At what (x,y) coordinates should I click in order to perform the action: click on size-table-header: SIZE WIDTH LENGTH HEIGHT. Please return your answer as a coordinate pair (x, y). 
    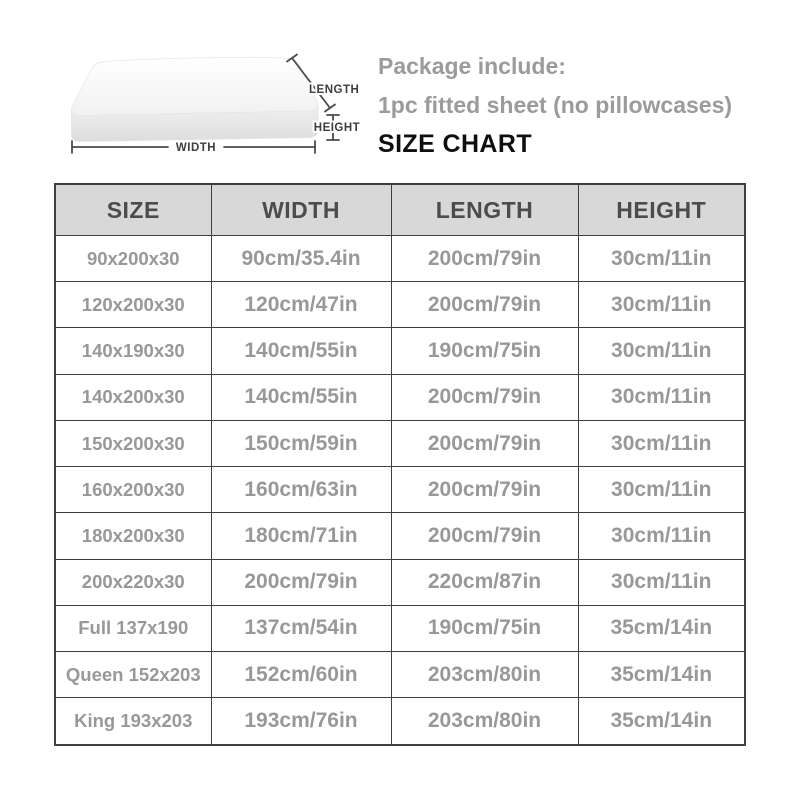
    Looking at the image, I should click on (400, 209).